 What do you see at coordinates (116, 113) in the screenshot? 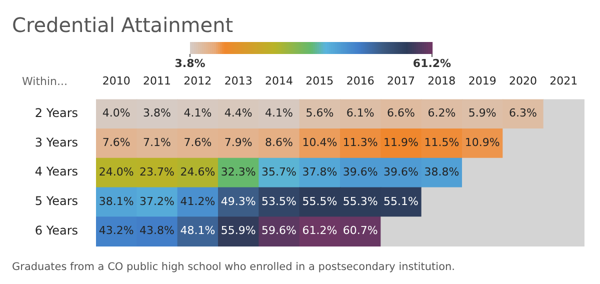
I see `data-label: 4.0%` at bounding box center [116, 113].